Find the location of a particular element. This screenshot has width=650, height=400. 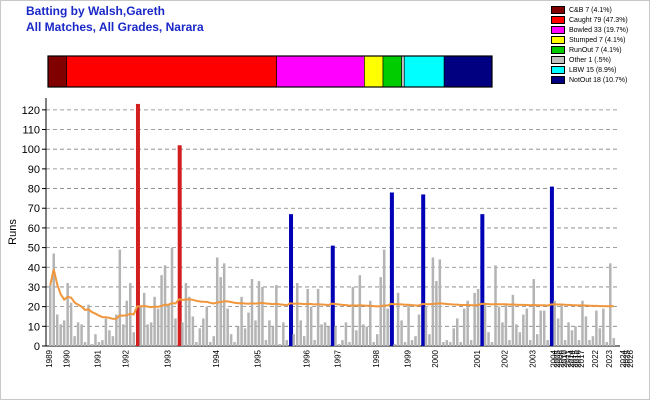

legend-item-lbw: LBW 15 (8.9%) is located at coordinates (599, 70).